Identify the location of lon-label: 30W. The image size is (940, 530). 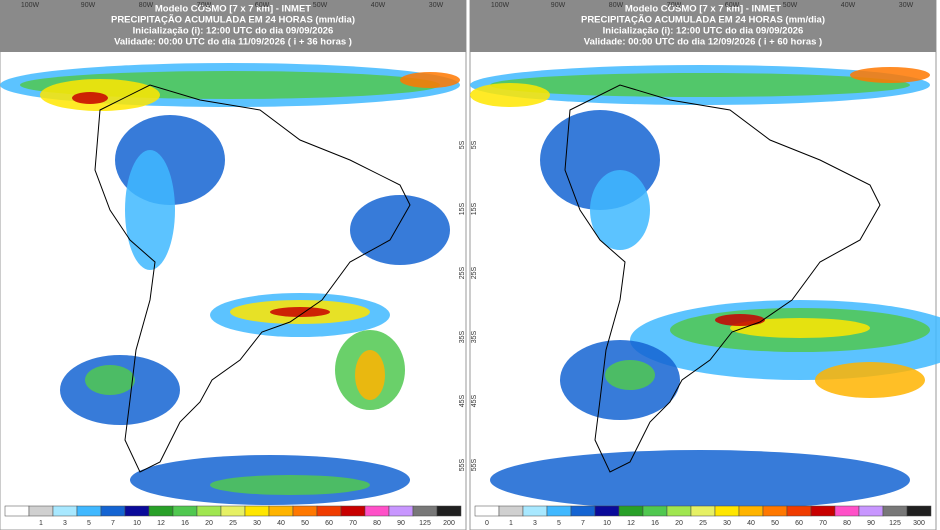
(906, 5).